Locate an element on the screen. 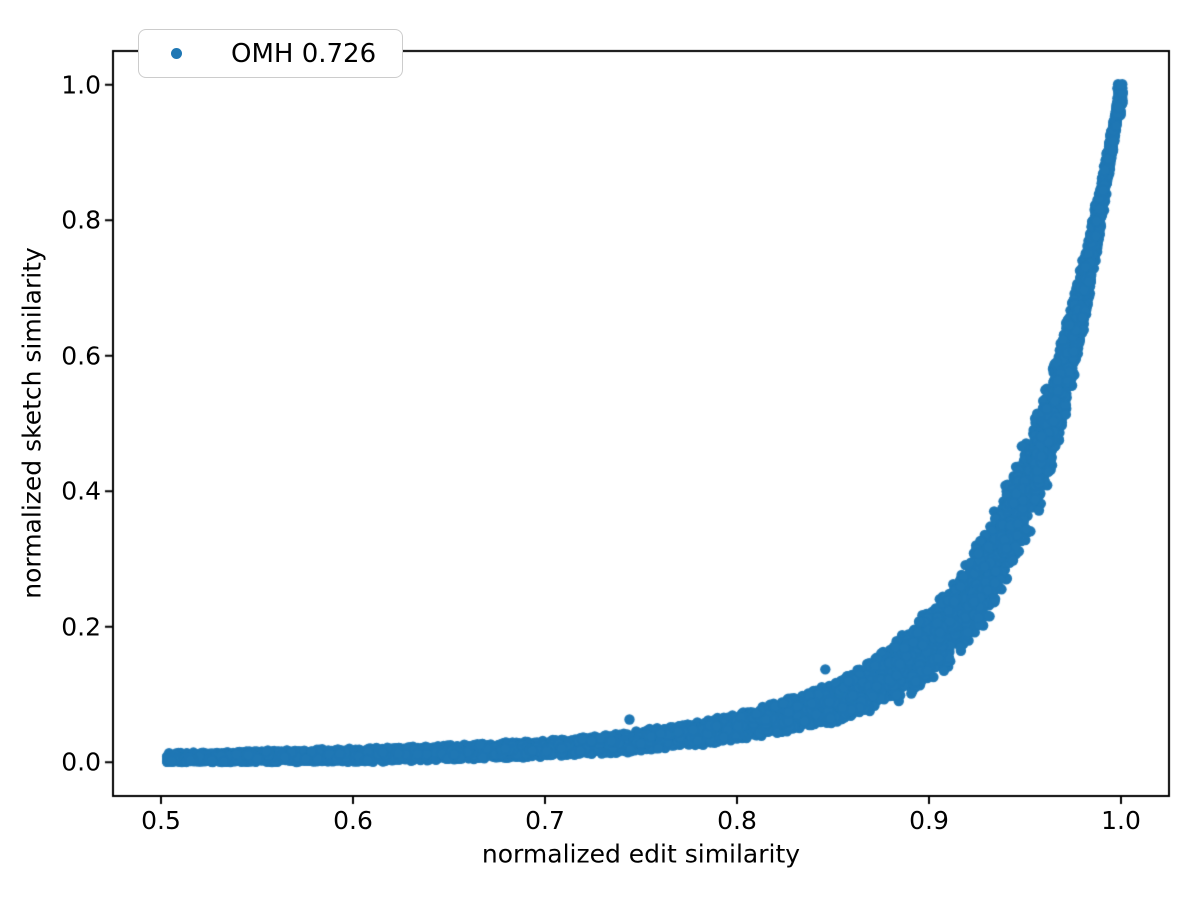 The height and width of the screenshot is (900, 1200). x-axis-label: normalized edit similarity is located at coordinates (641, 854).